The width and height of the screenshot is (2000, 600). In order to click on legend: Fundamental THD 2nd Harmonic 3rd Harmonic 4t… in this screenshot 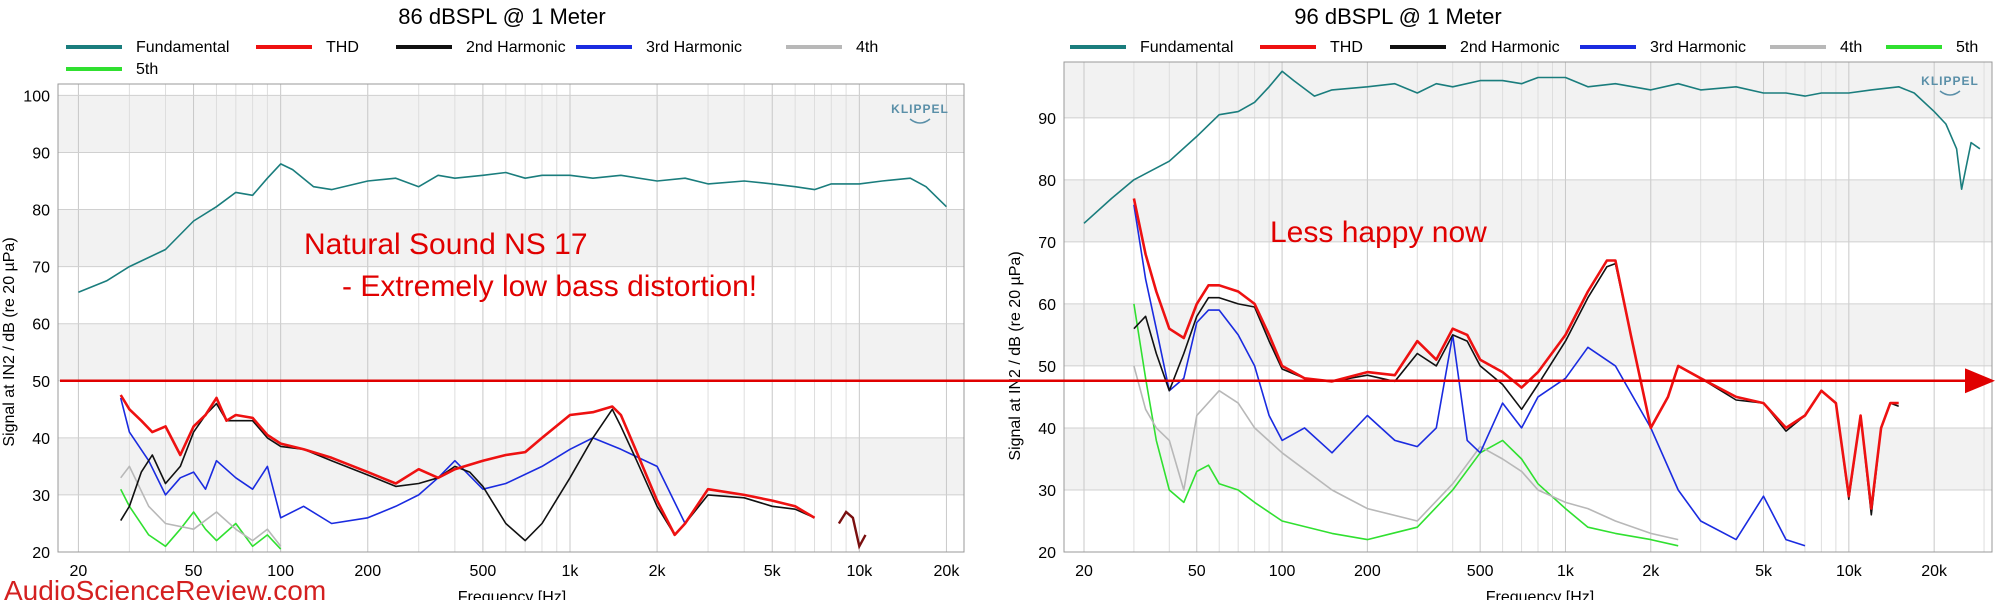, I will do `click(1524, 47)`.